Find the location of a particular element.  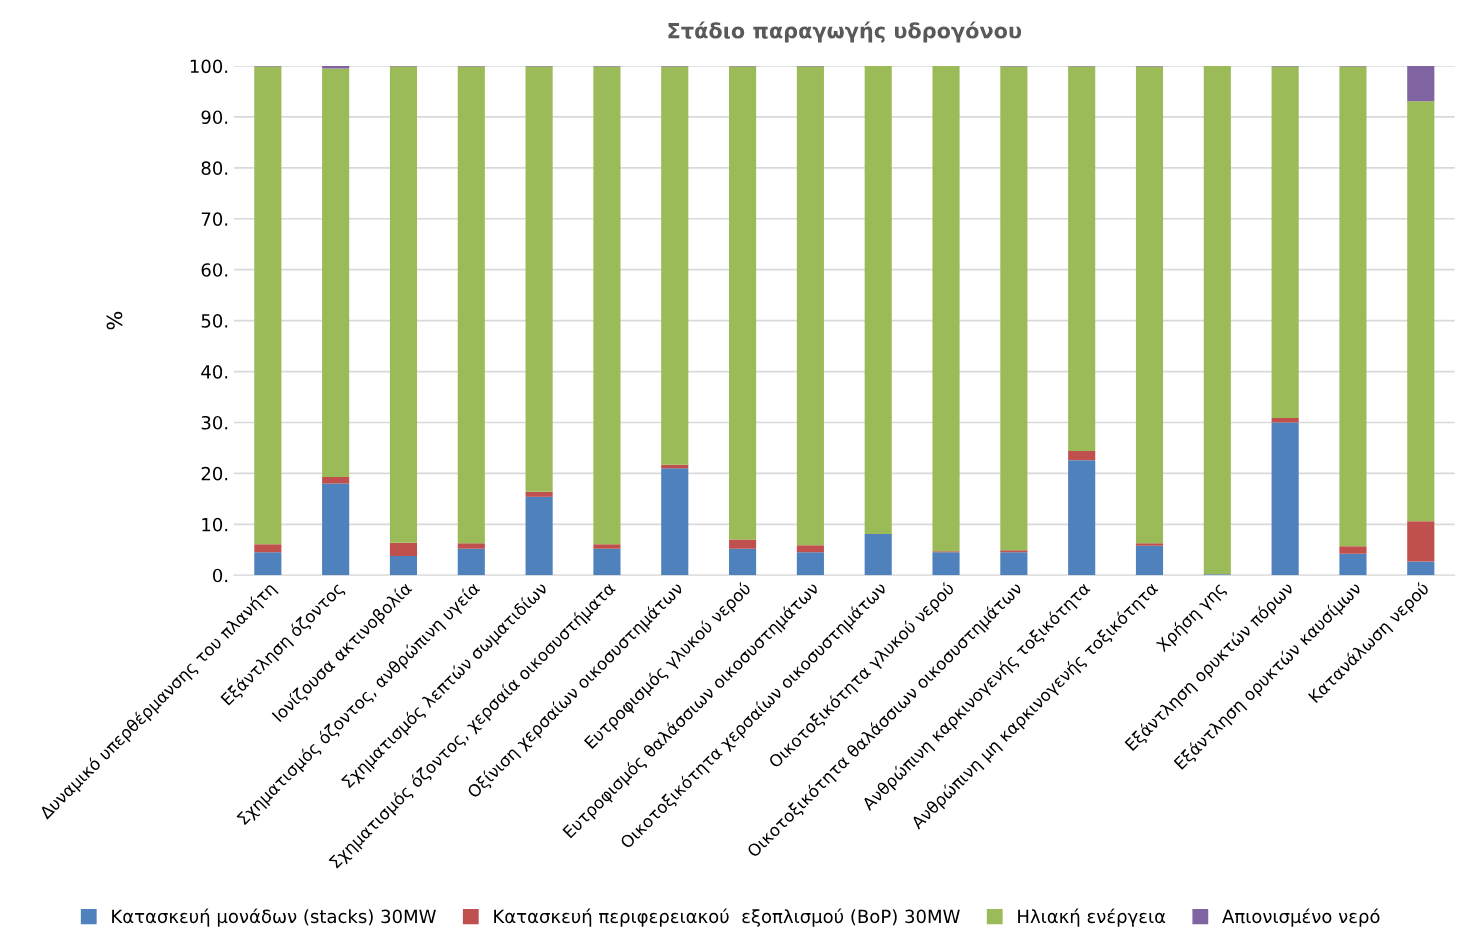

y-tick-label: 90. is located at coordinates (214, 117).